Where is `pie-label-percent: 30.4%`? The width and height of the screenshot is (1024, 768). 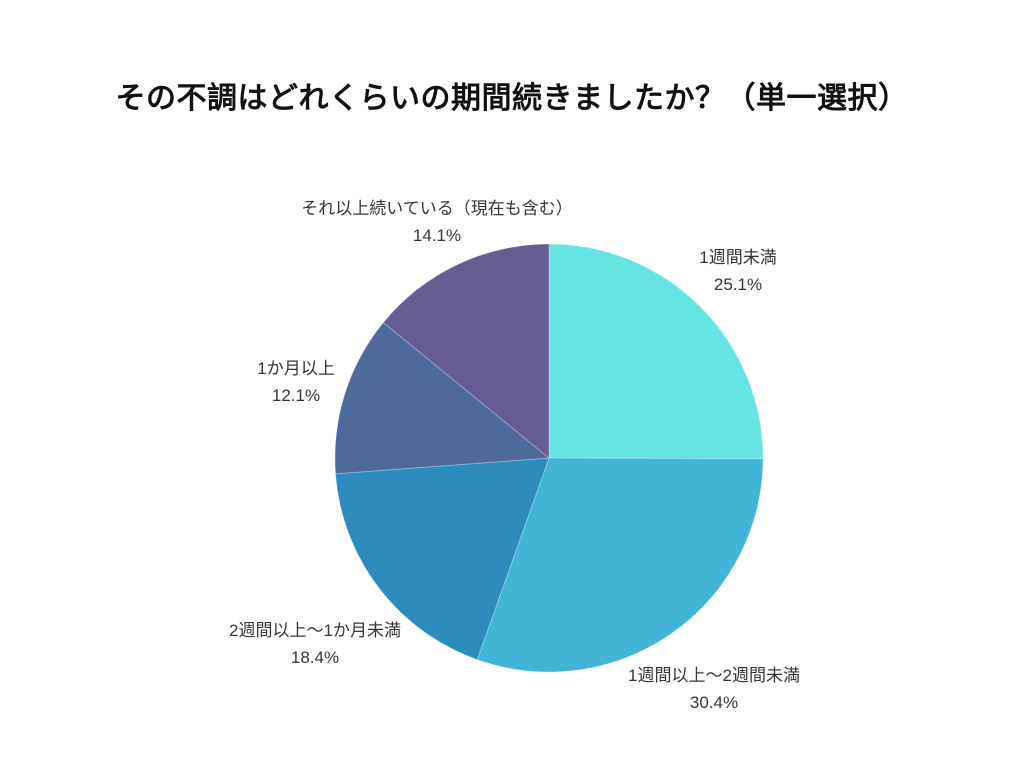 pie-label-percent: 30.4% is located at coordinates (714, 702).